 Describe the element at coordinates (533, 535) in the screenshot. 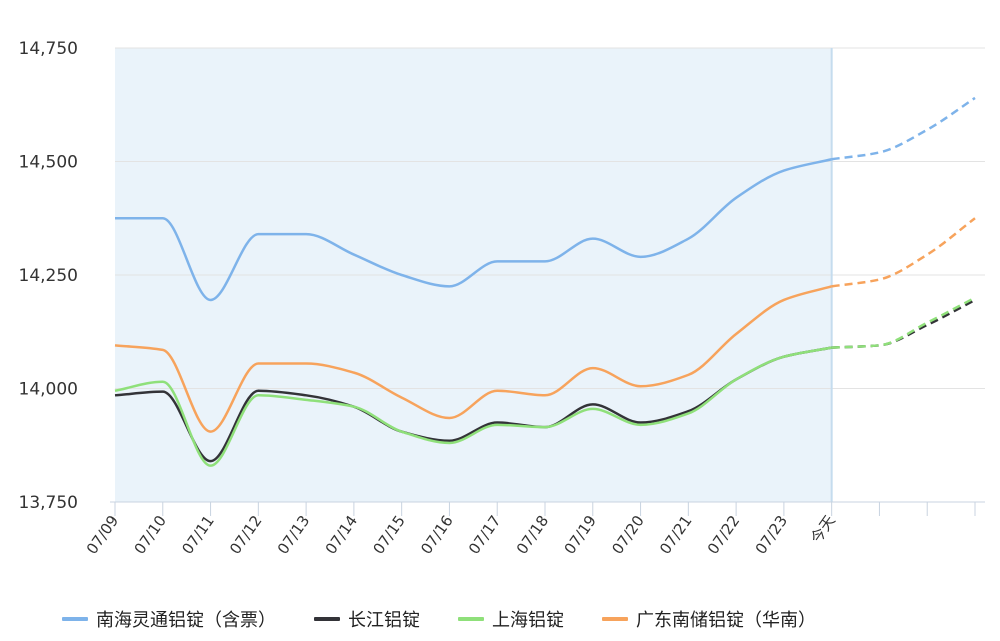

I see `x-tick-label: 07/18` at that location.